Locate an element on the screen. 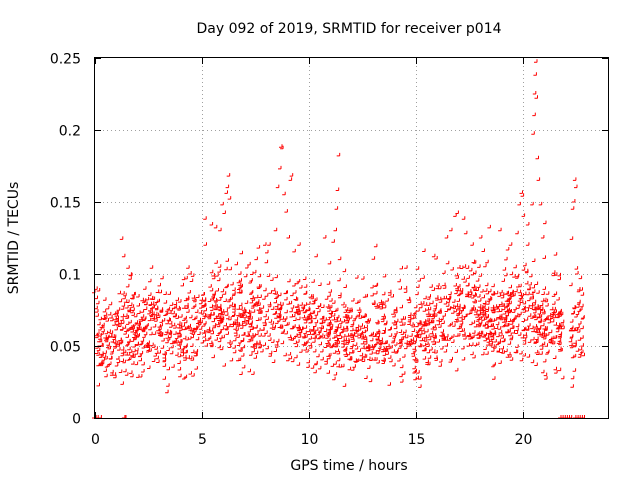  y-tick-label: 0.15 is located at coordinates (65, 204).